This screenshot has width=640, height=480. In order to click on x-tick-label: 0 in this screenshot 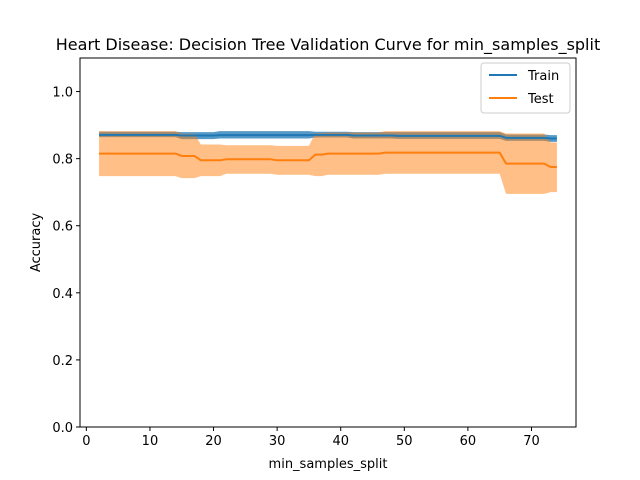, I will do `click(86, 441)`.